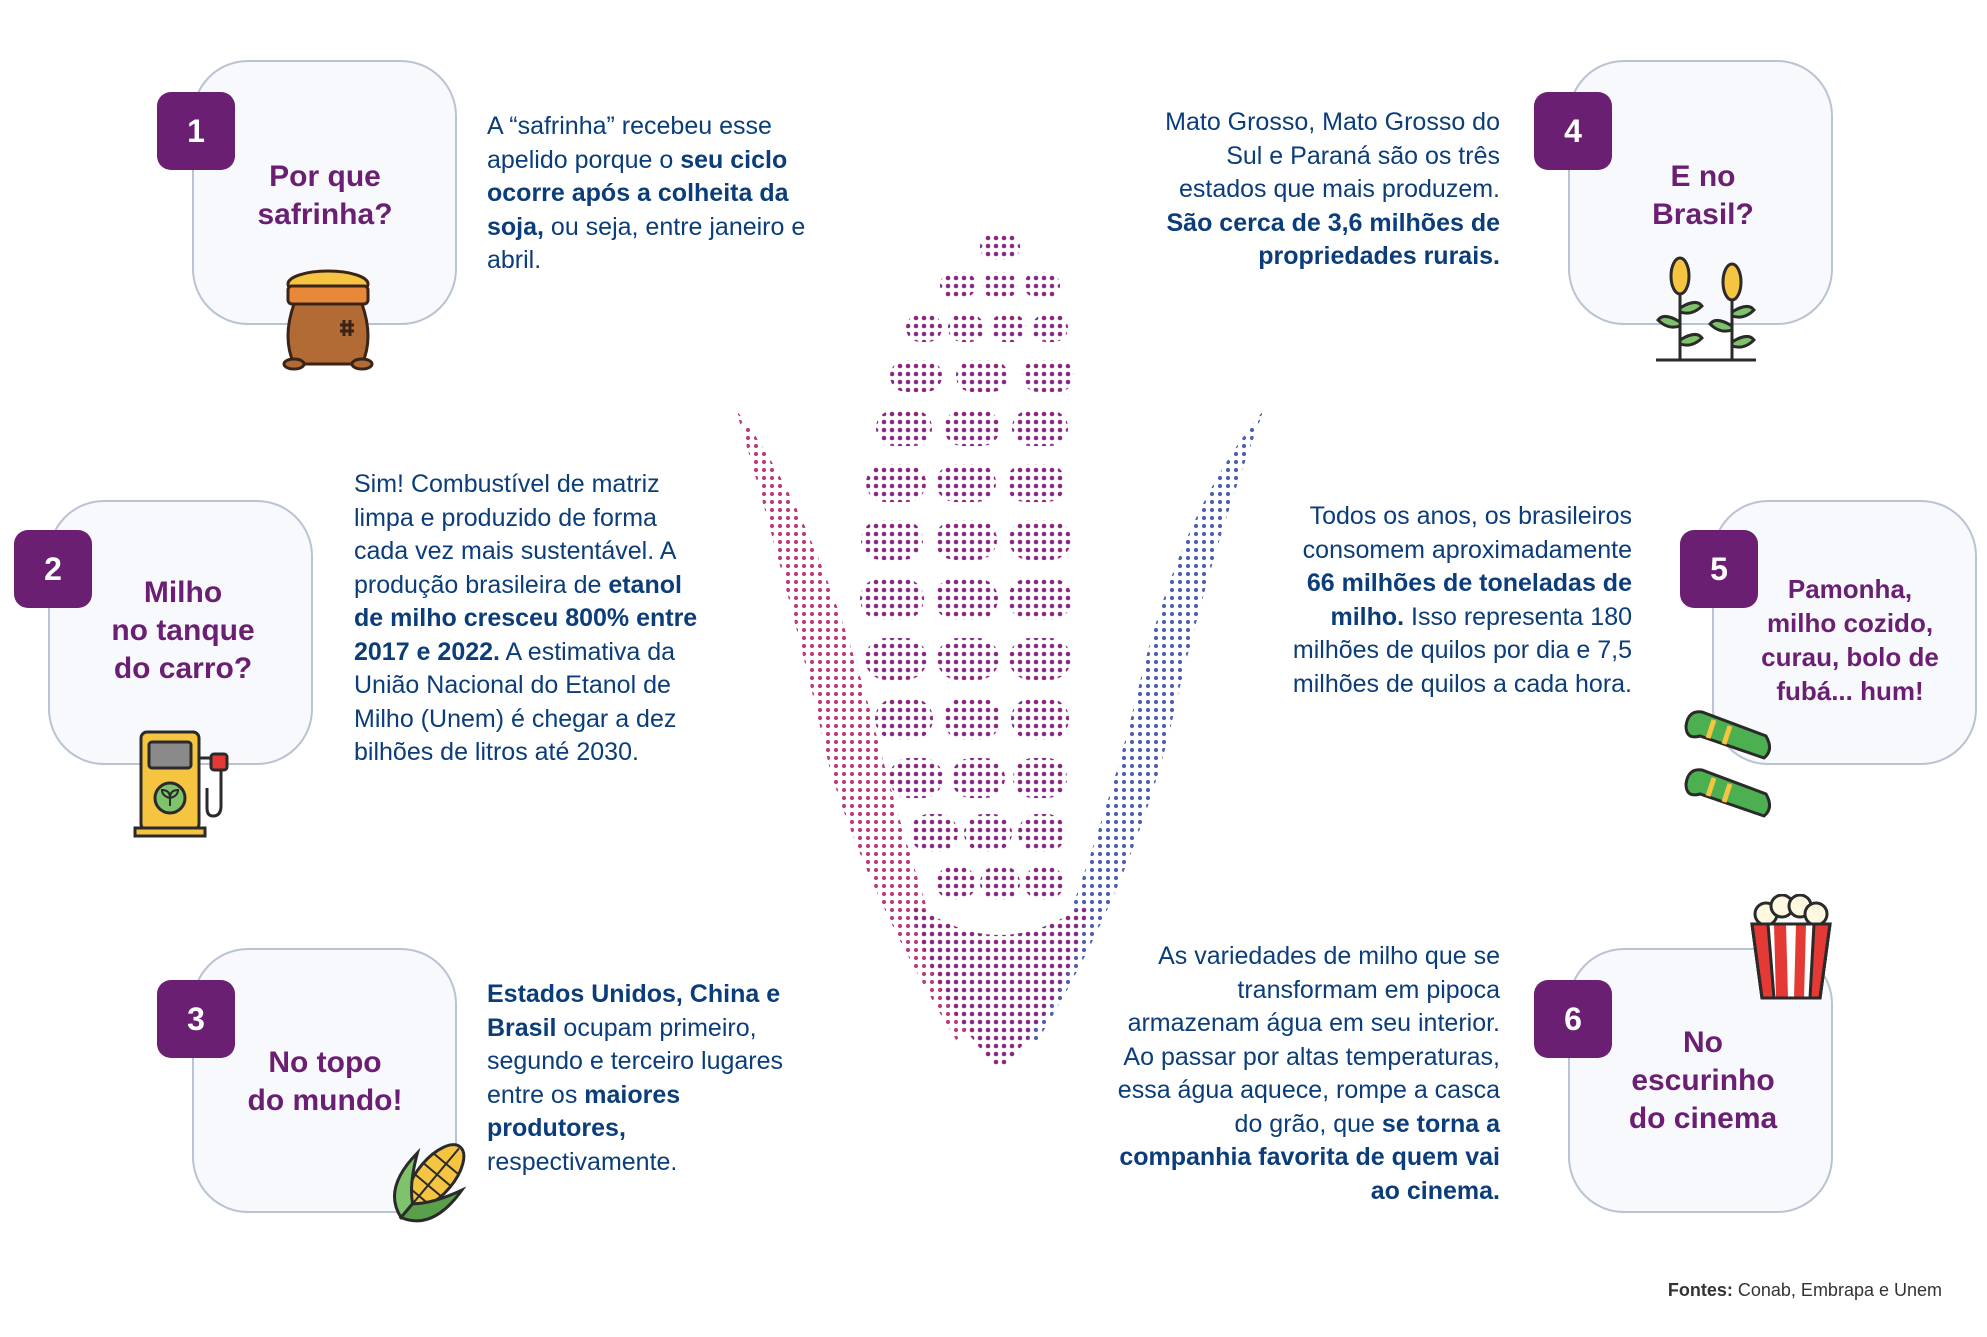 Image resolution: width=1987 pixels, height=1337 pixels. What do you see at coordinates (325, 176) in the screenshot?
I see `card-1-title-line: Por que` at bounding box center [325, 176].